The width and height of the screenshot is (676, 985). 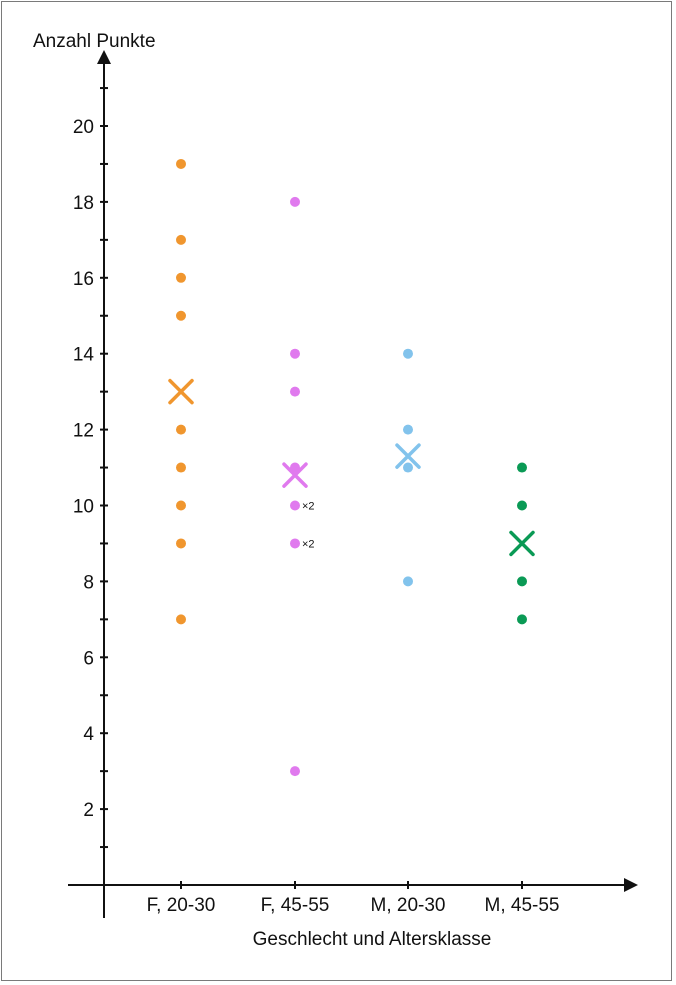 What do you see at coordinates (88, 658) in the screenshot?
I see `y-tick-label: 6` at bounding box center [88, 658].